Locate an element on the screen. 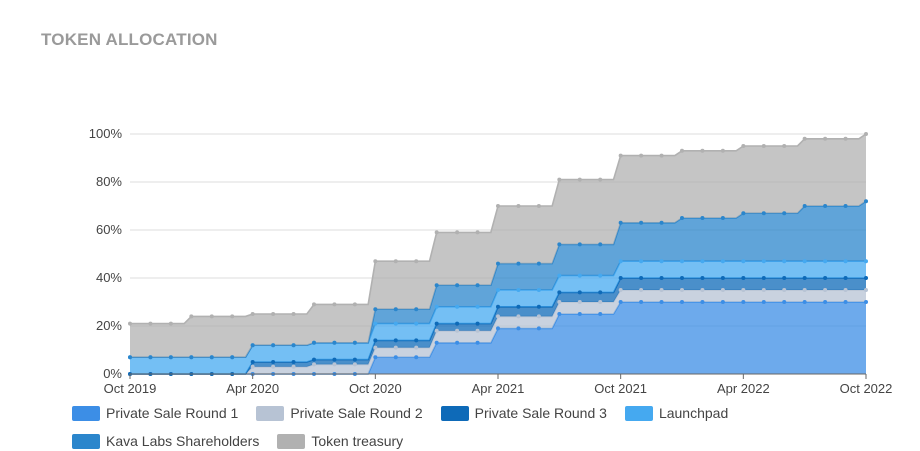 This screenshot has height=451, width=920. chart-title: TOKEN ALLOCATION is located at coordinates (129, 39).